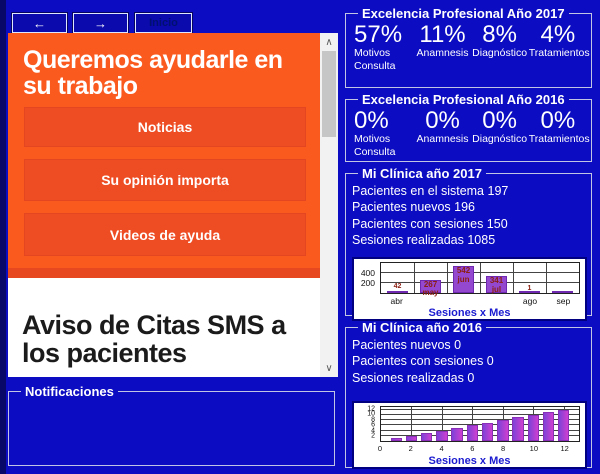 This screenshot has height=474, width=600. Describe the element at coordinates (165, 180) in the screenshot. I see `opinion-button: Su opinión importa` at that location.